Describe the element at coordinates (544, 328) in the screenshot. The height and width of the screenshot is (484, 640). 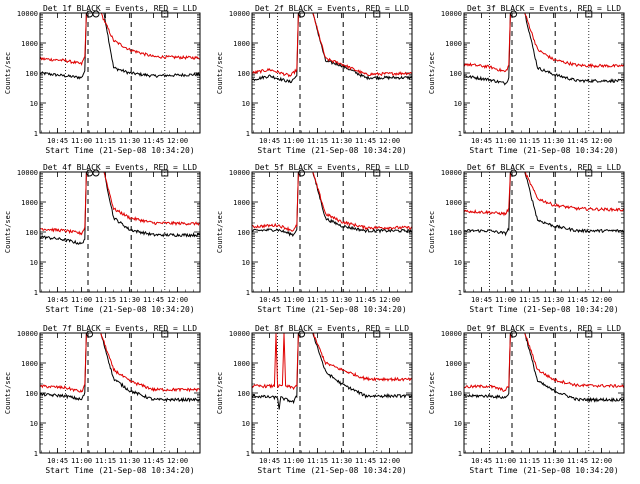
I see `panel-title: Det 9f BLACK = Events, RED = LLD` at that location.